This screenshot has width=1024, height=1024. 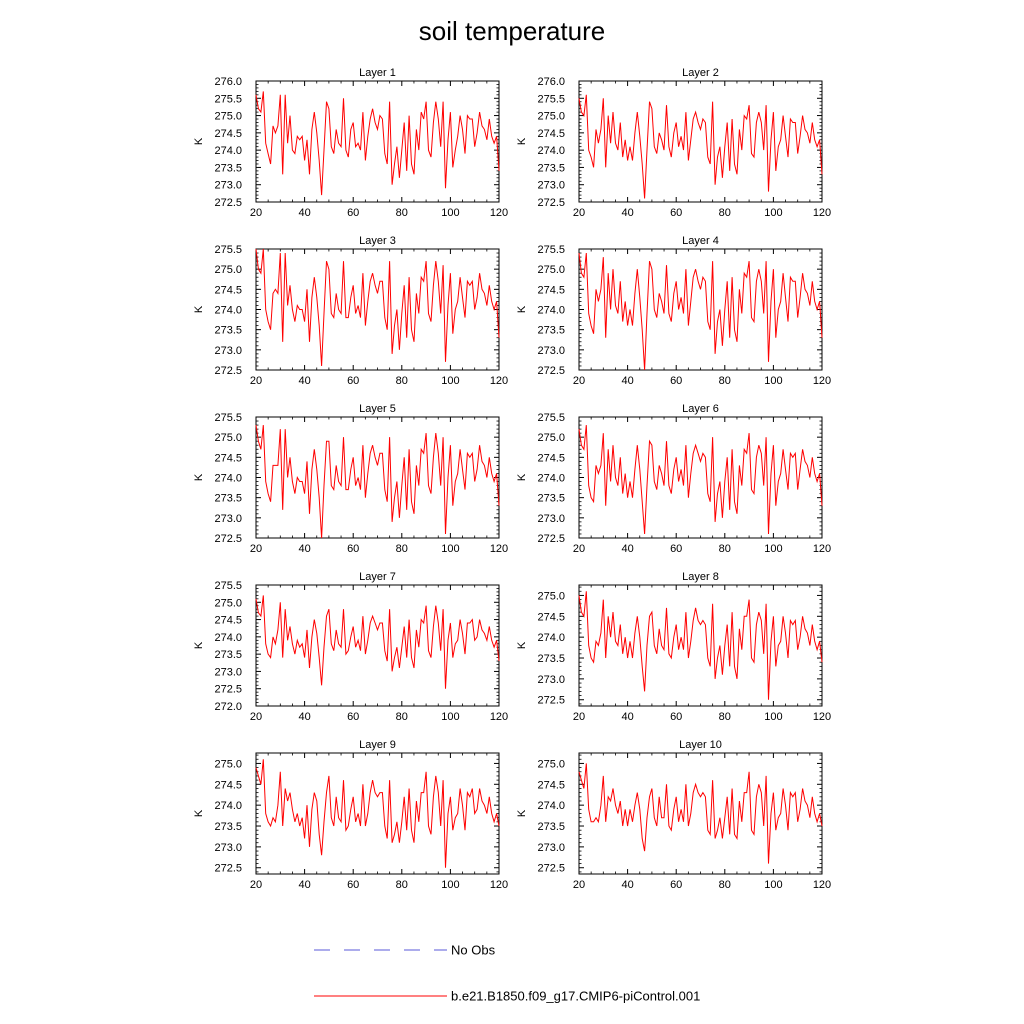 What do you see at coordinates (473, 950) in the screenshot?
I see `legend-label-no-obs: No Obs` at bounding box center [473, 950].